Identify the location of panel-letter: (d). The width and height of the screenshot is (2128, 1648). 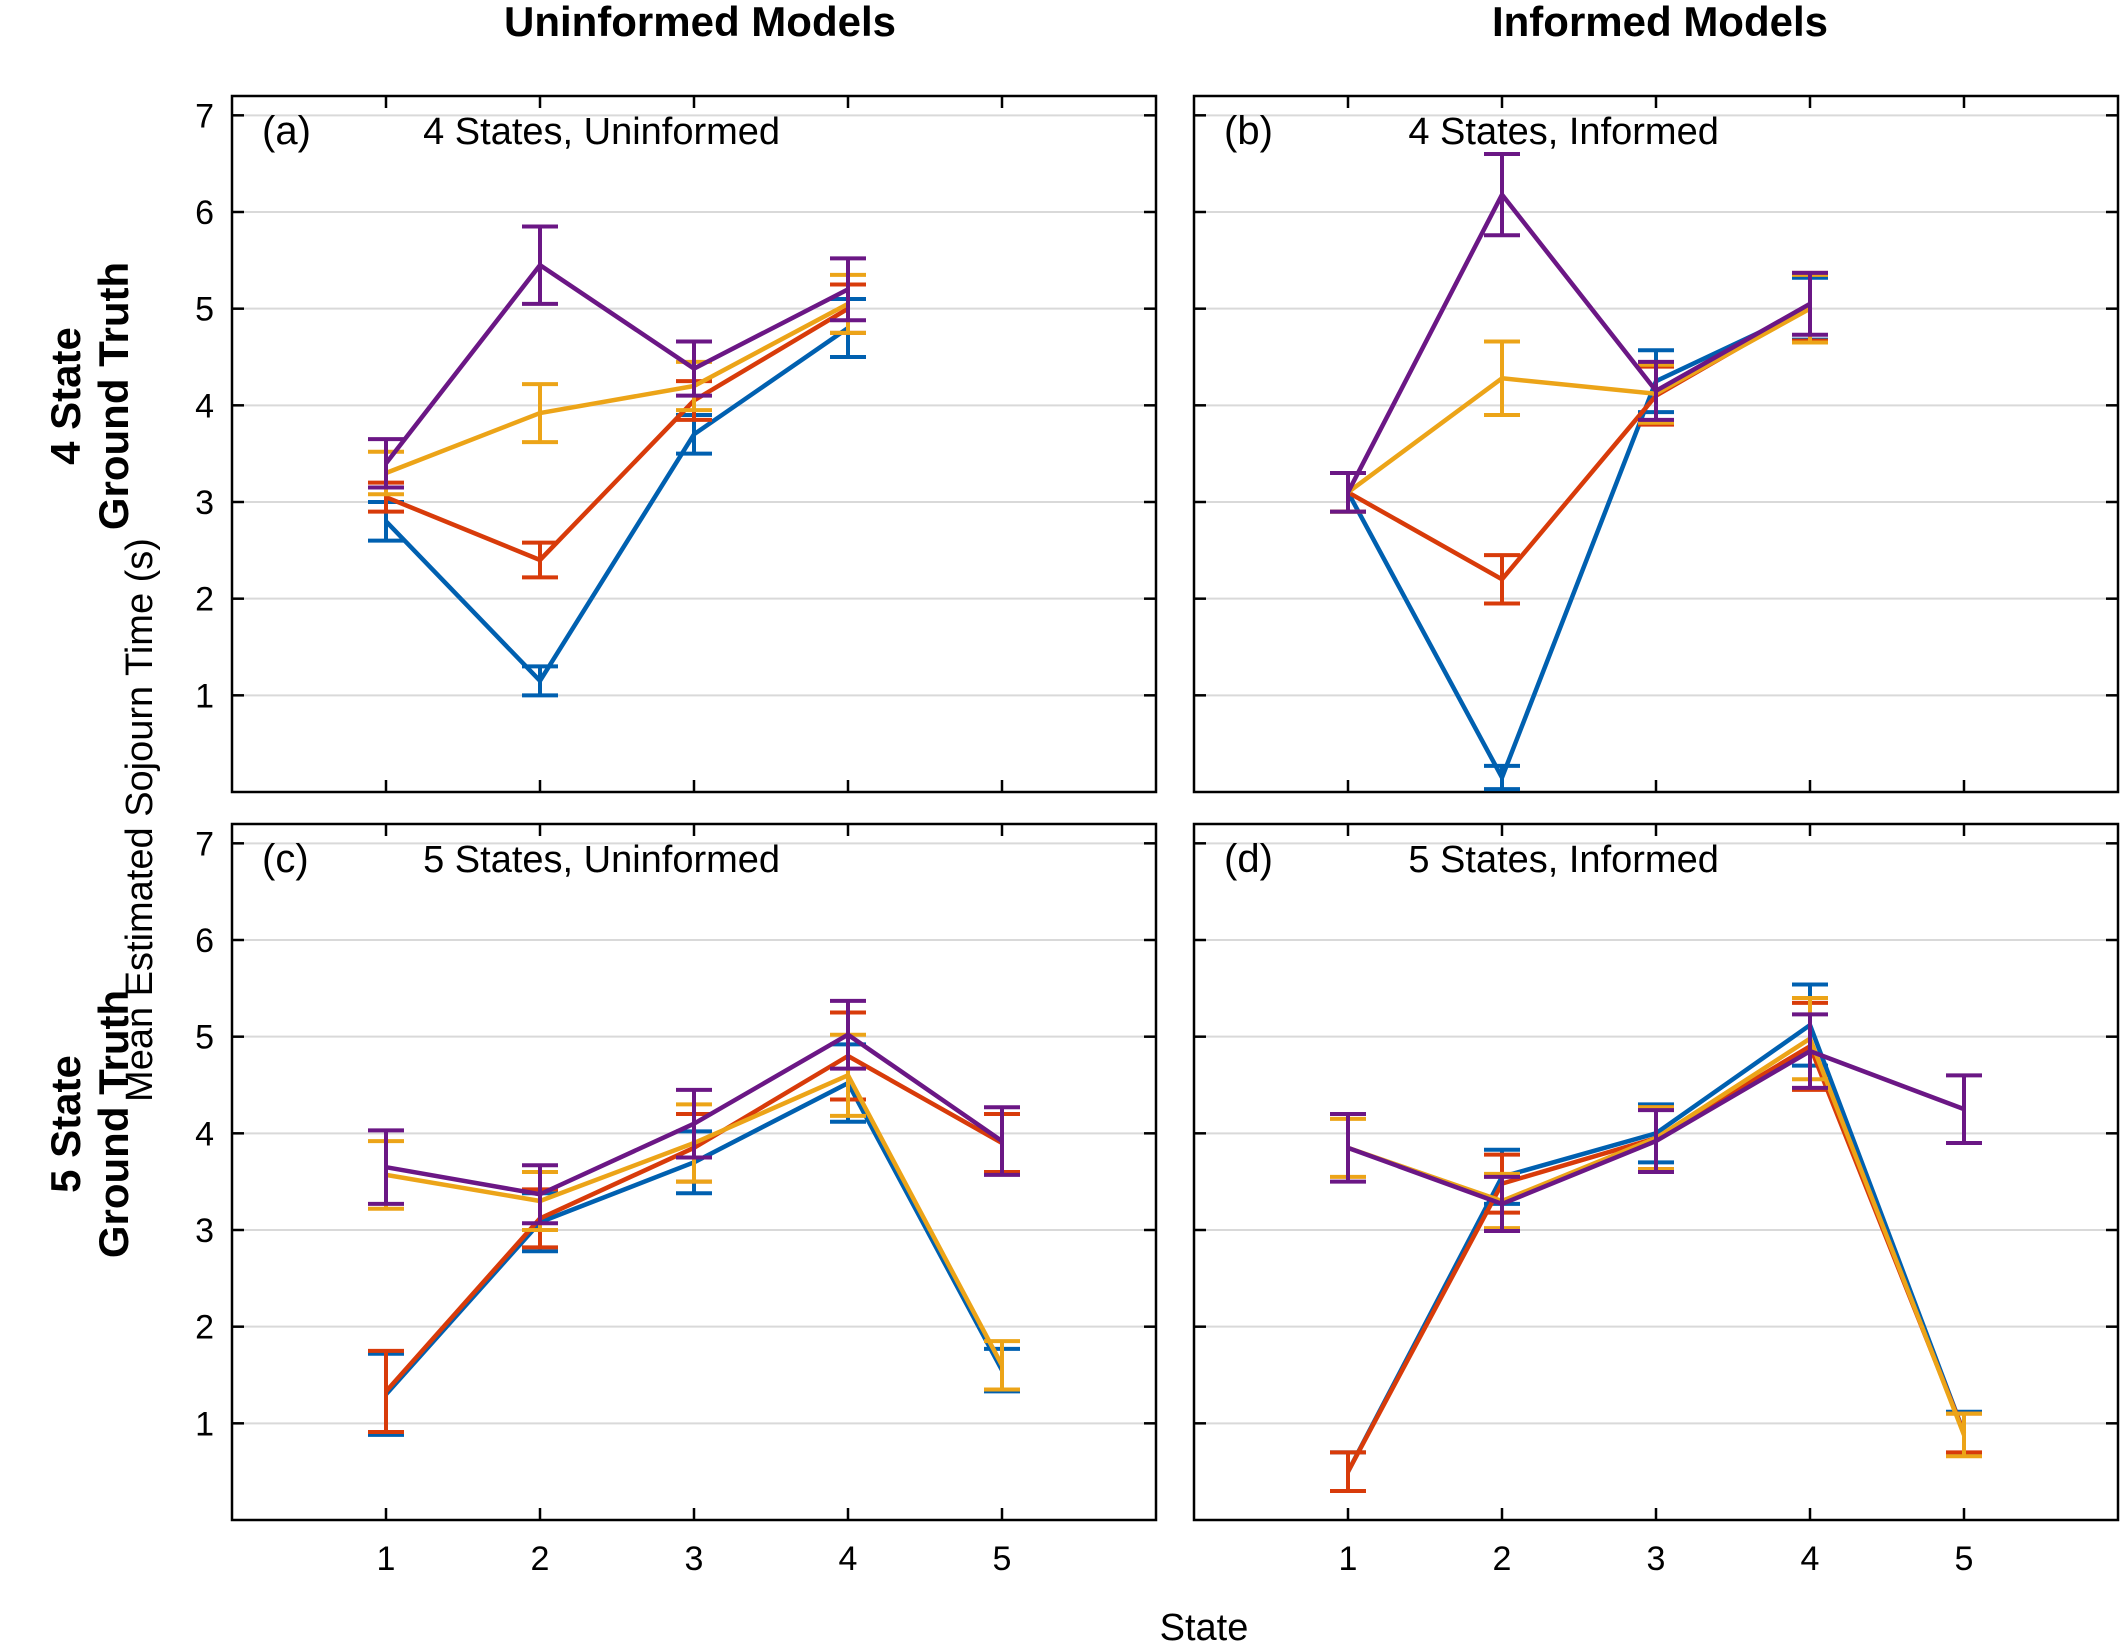
(1248, 859).